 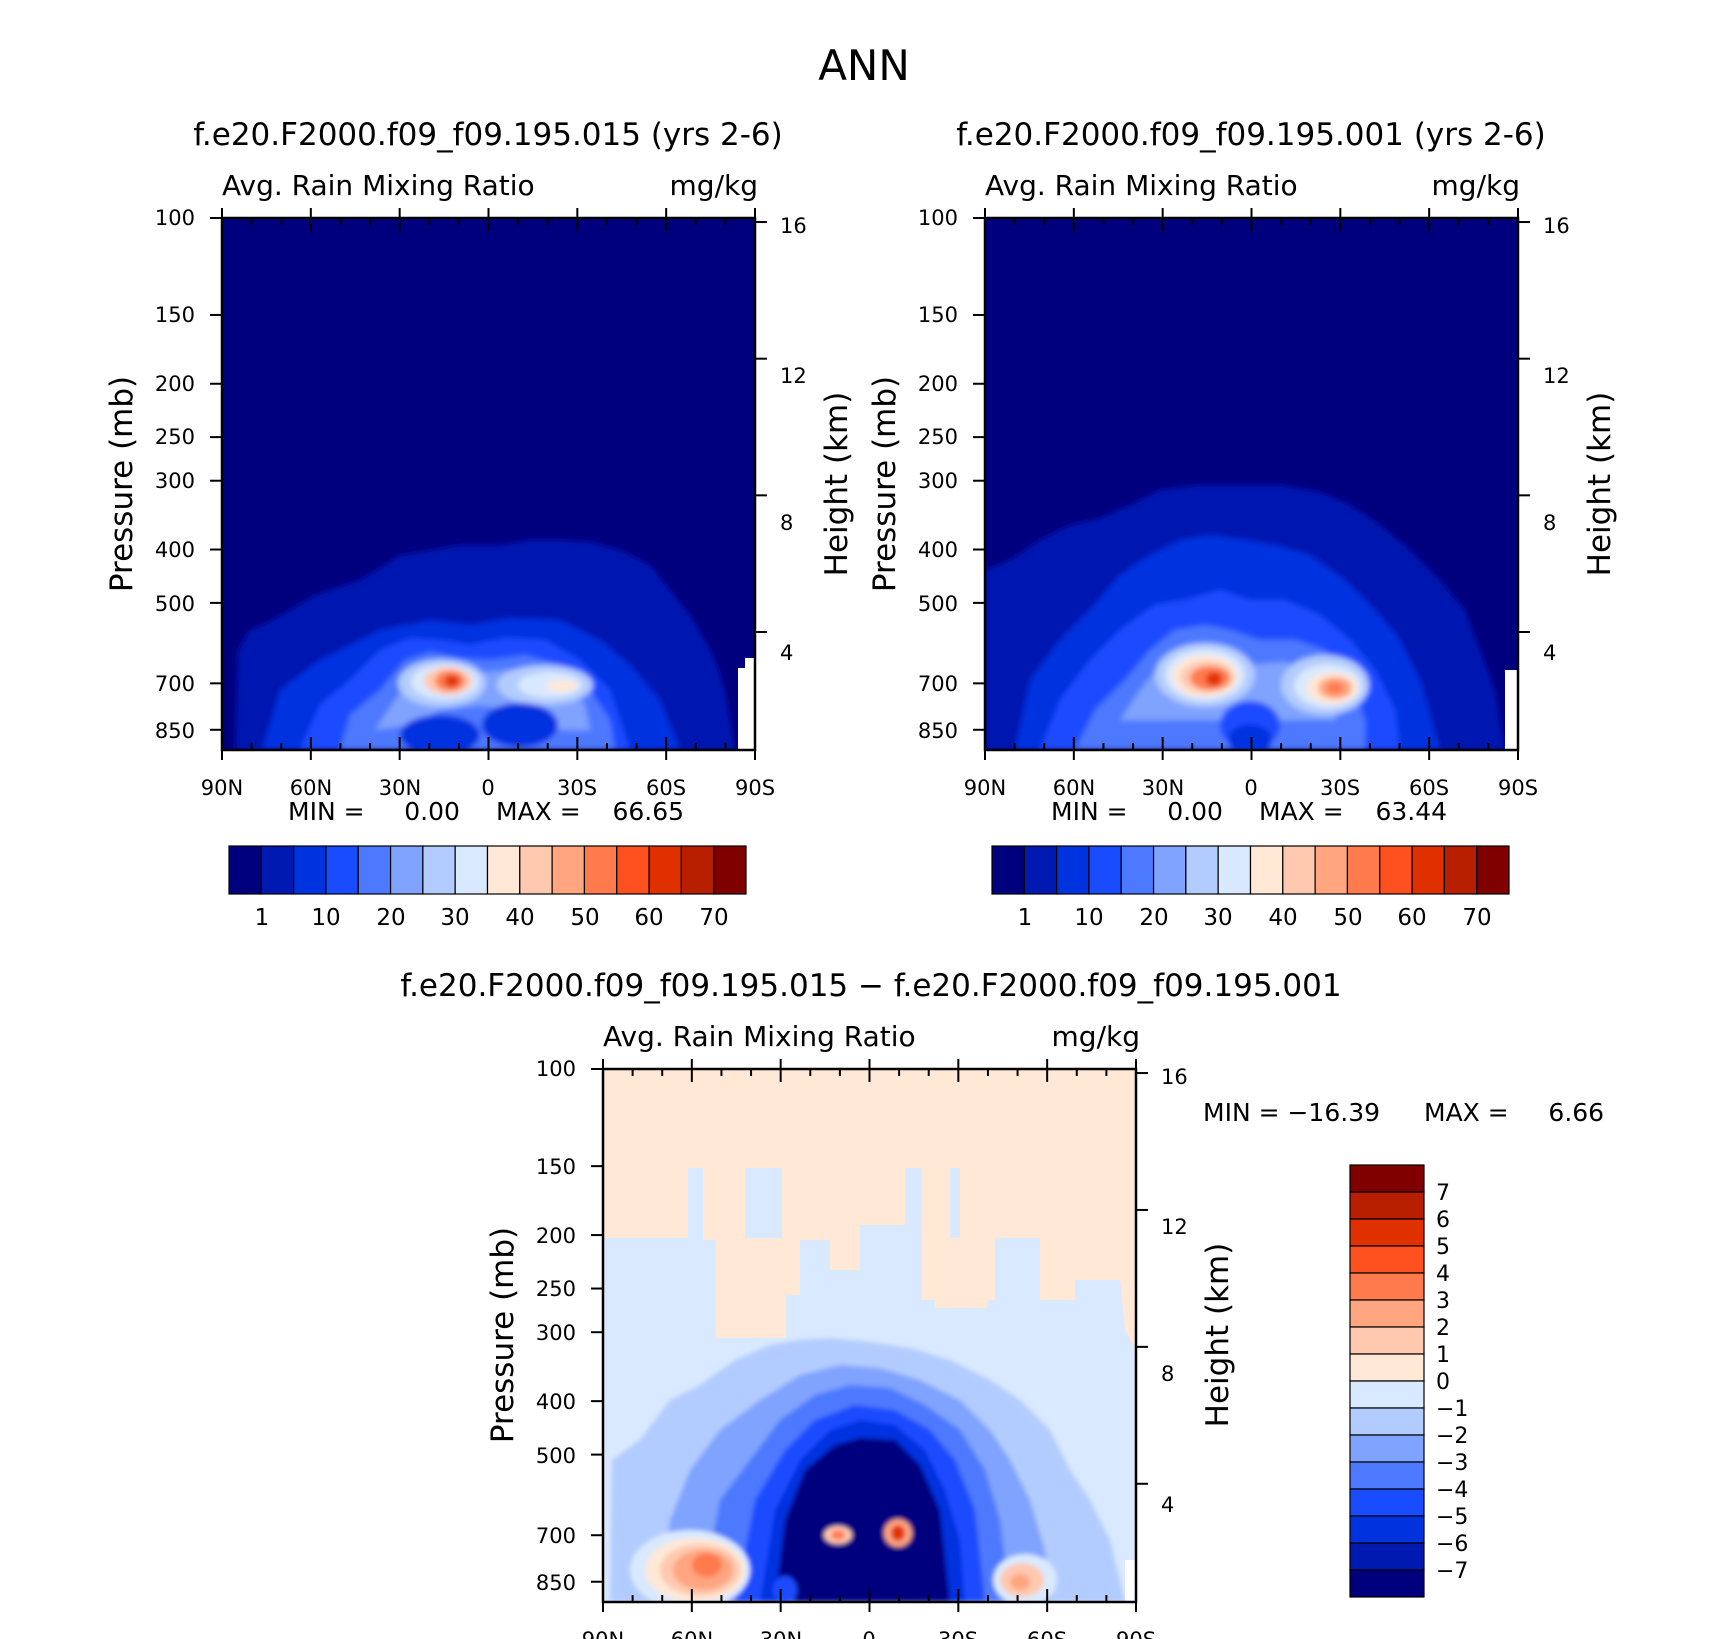 I want to click on y-tick-label: 500, so click(x=175, y=604).